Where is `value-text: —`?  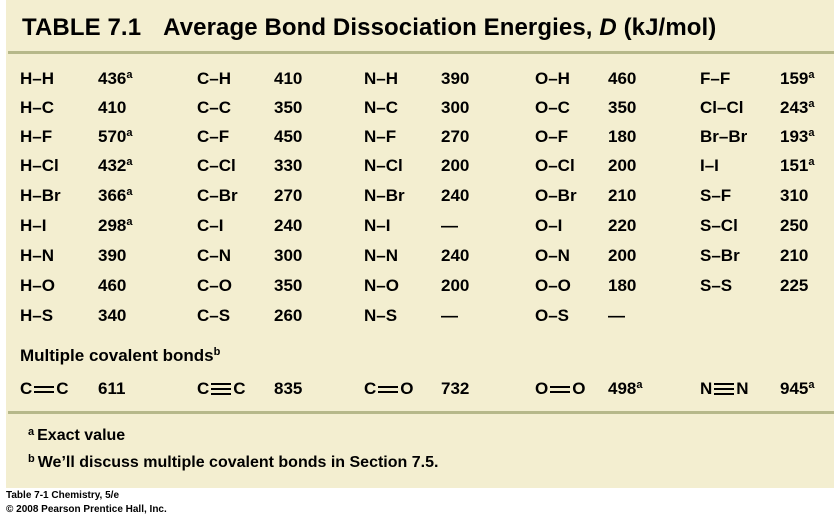 value-text: — is located at coordinates (449, 315).